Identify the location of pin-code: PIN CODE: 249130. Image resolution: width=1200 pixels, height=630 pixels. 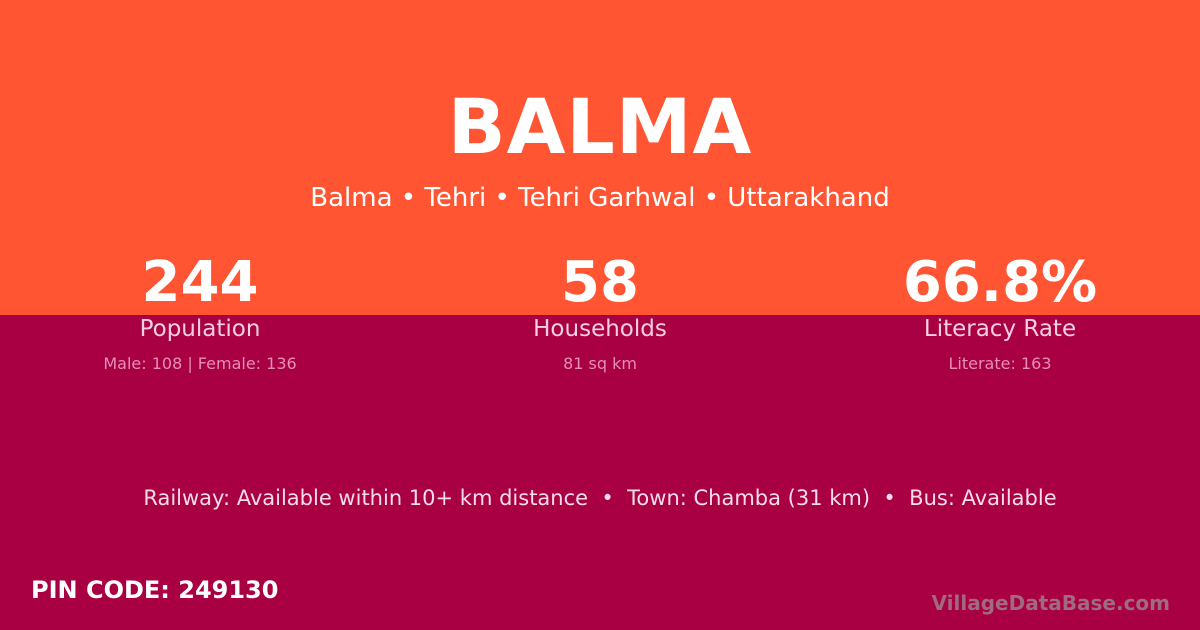
(155, 590).